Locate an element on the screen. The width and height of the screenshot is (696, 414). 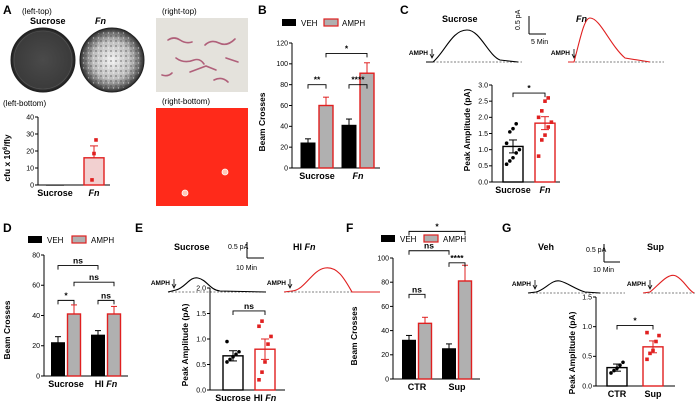
category-prefix: HI is located at coordinates (260, 398).